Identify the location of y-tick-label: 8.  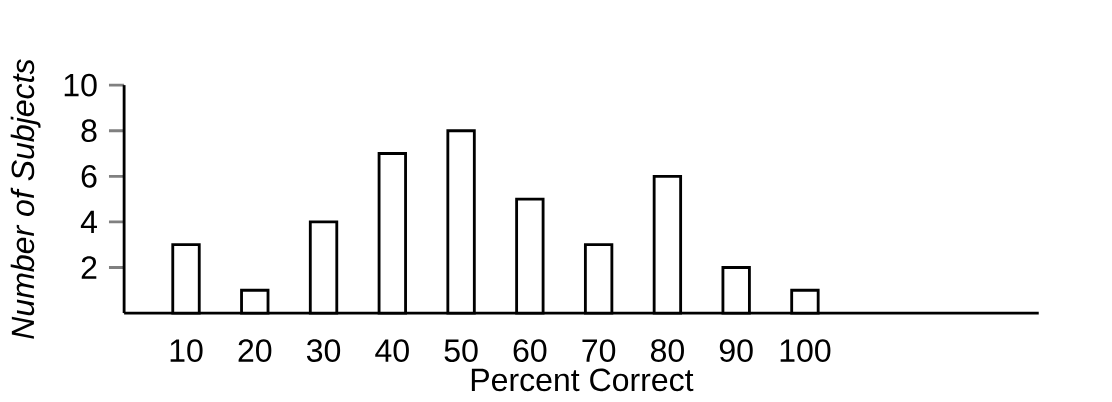
(89, 131).